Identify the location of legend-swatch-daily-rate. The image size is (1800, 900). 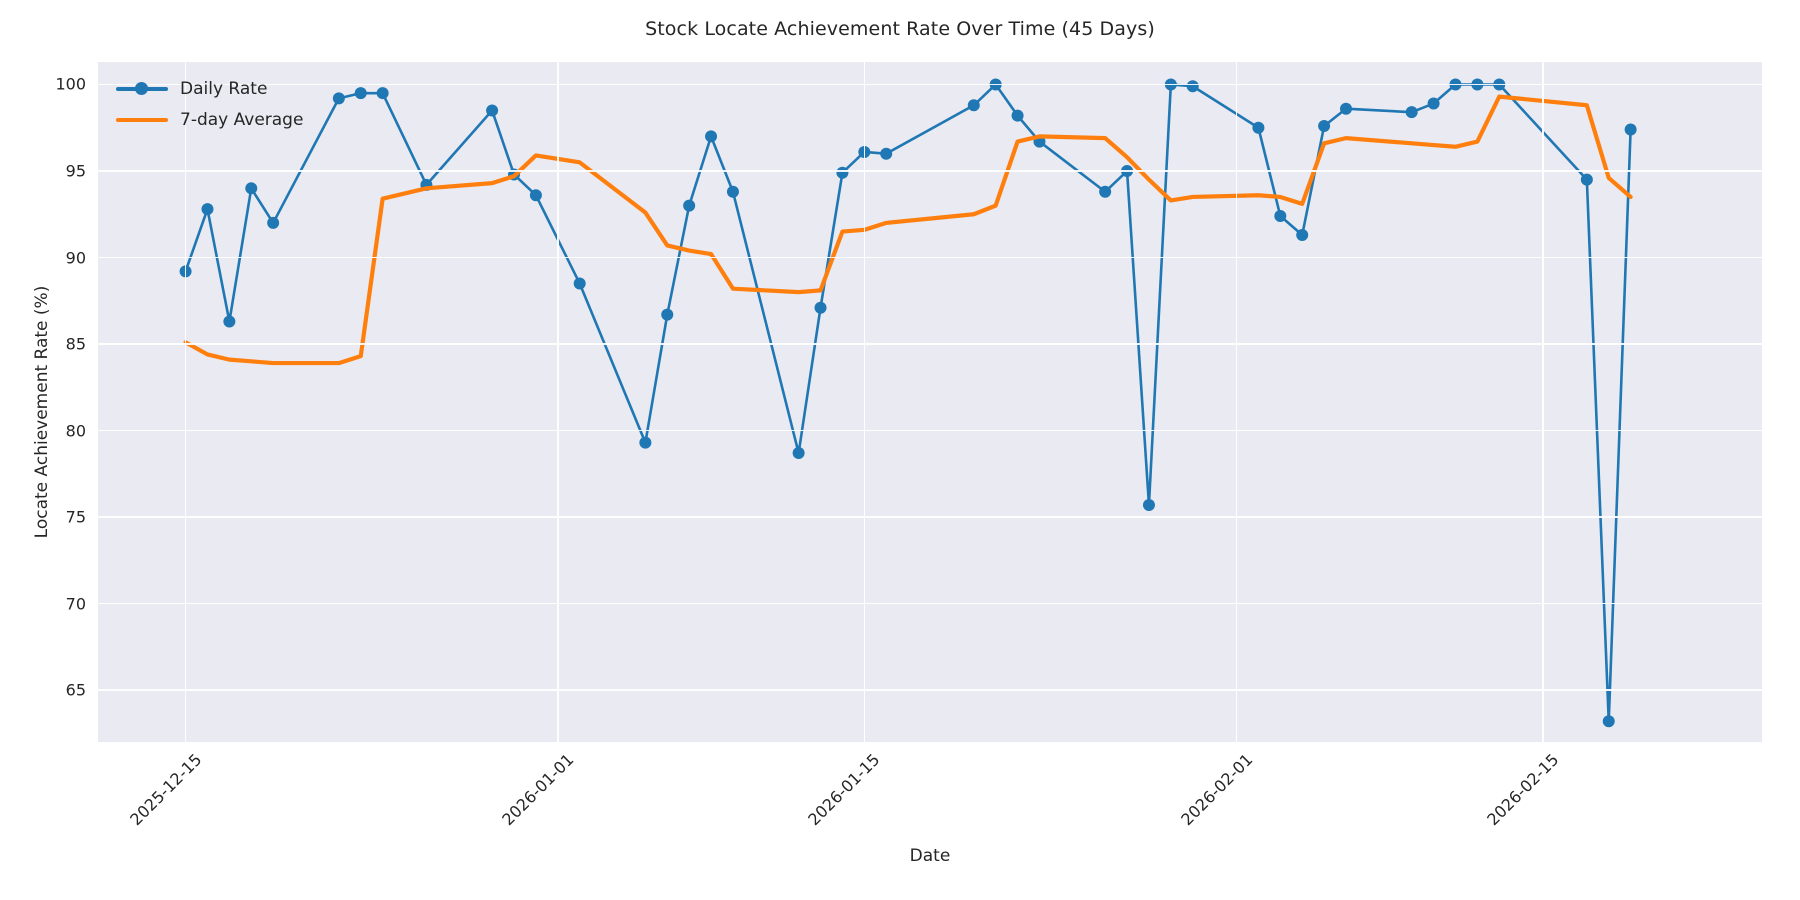
(142, 89).